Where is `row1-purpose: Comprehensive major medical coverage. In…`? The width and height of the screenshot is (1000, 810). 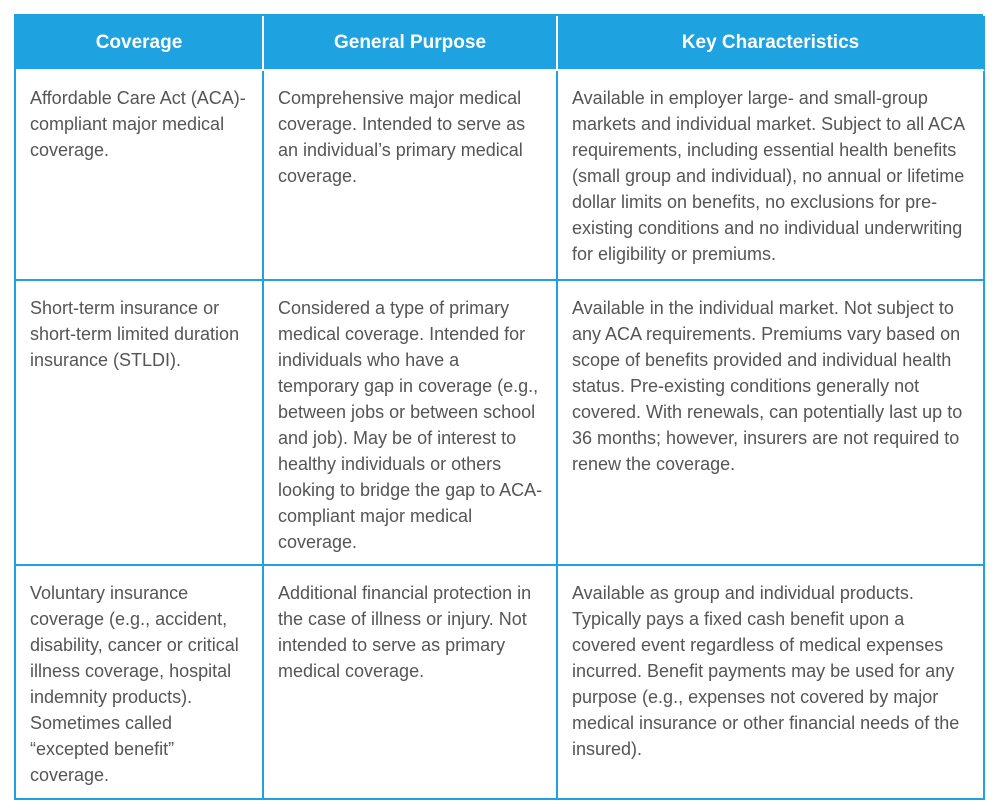
row1-purpose: Comprehensive major medical coverage. In… is located at coordinates (411, 176).